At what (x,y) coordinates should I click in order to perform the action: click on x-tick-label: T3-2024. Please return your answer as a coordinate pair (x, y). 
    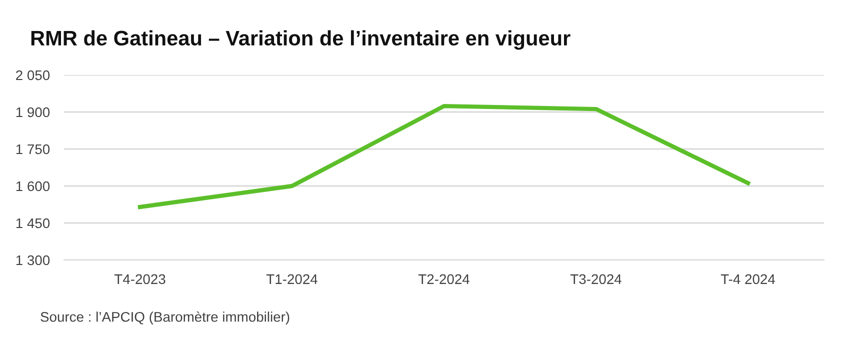
    Looking at the image, I should click on (596, 279).